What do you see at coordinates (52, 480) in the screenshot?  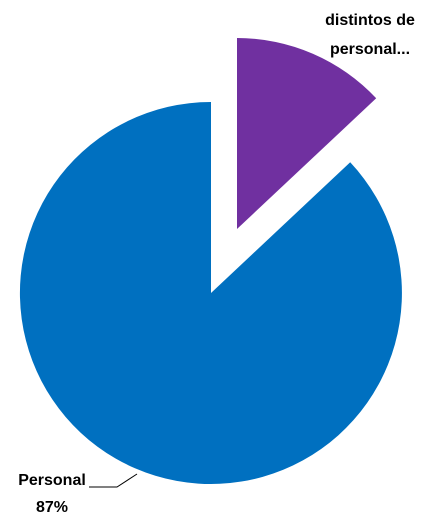 I see `slice-label-personal-name: Personal` at bounding box center [52, 480].